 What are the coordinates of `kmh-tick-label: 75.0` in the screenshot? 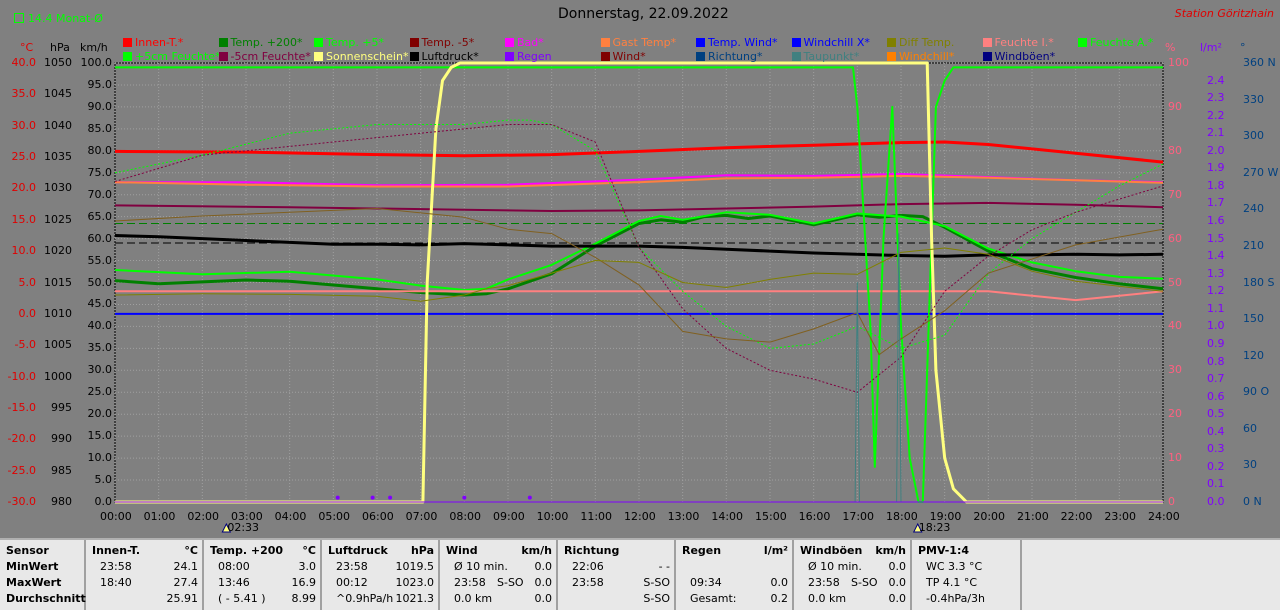 It's located at (100, 172).